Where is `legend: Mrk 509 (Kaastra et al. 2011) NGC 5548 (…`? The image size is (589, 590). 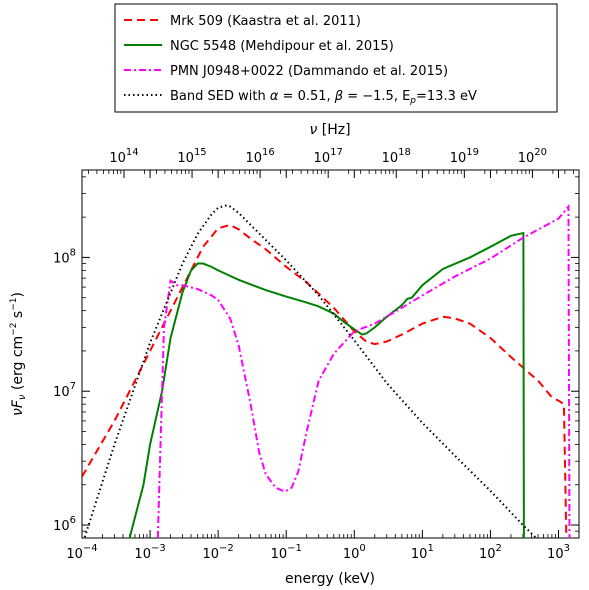 legend: Mrk 509 (Kaastra et al. 2011) NGC 5548 (… is located at coordinates (336, 58).